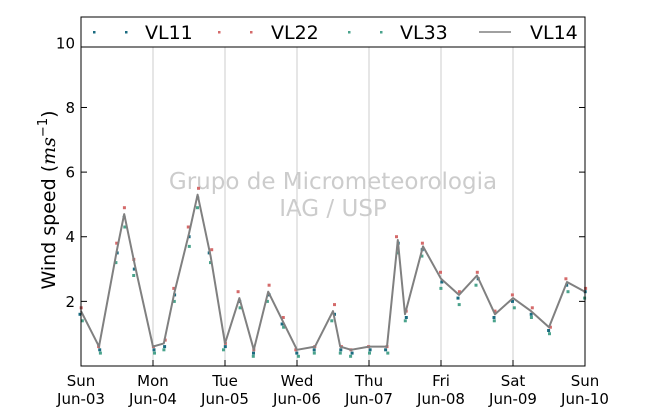 The height and width of the screenshot is (409, 650). I want to click on x-tick-label: Jun-08, so click(440, 399).